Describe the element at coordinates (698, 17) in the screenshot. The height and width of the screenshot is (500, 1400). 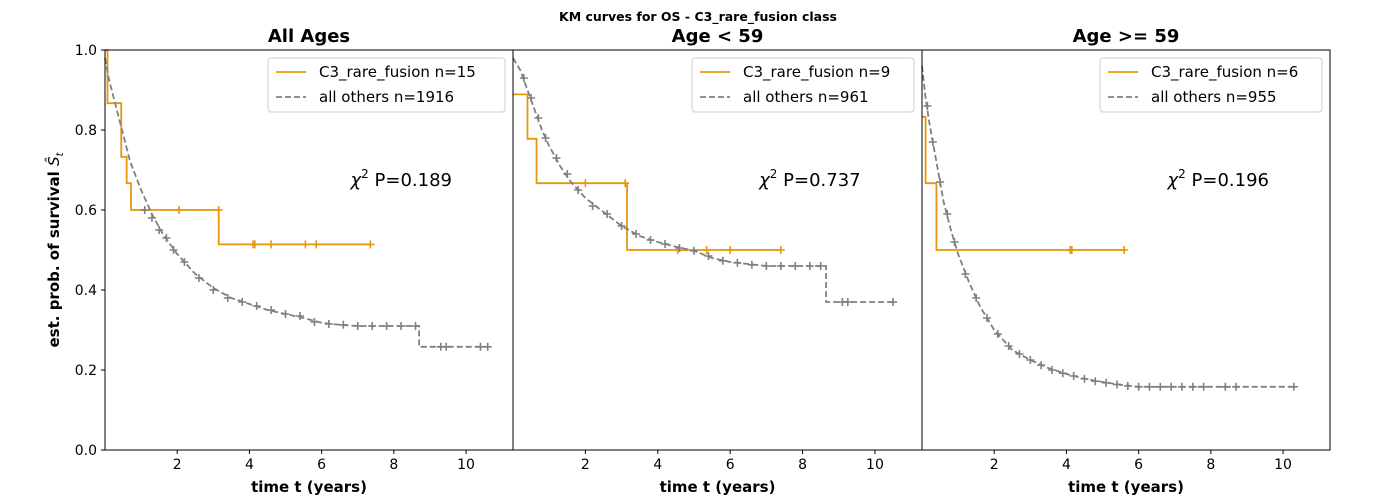
I see `figure-suptitle: KM curves for OS - C3_rare_fusion class` at that location.